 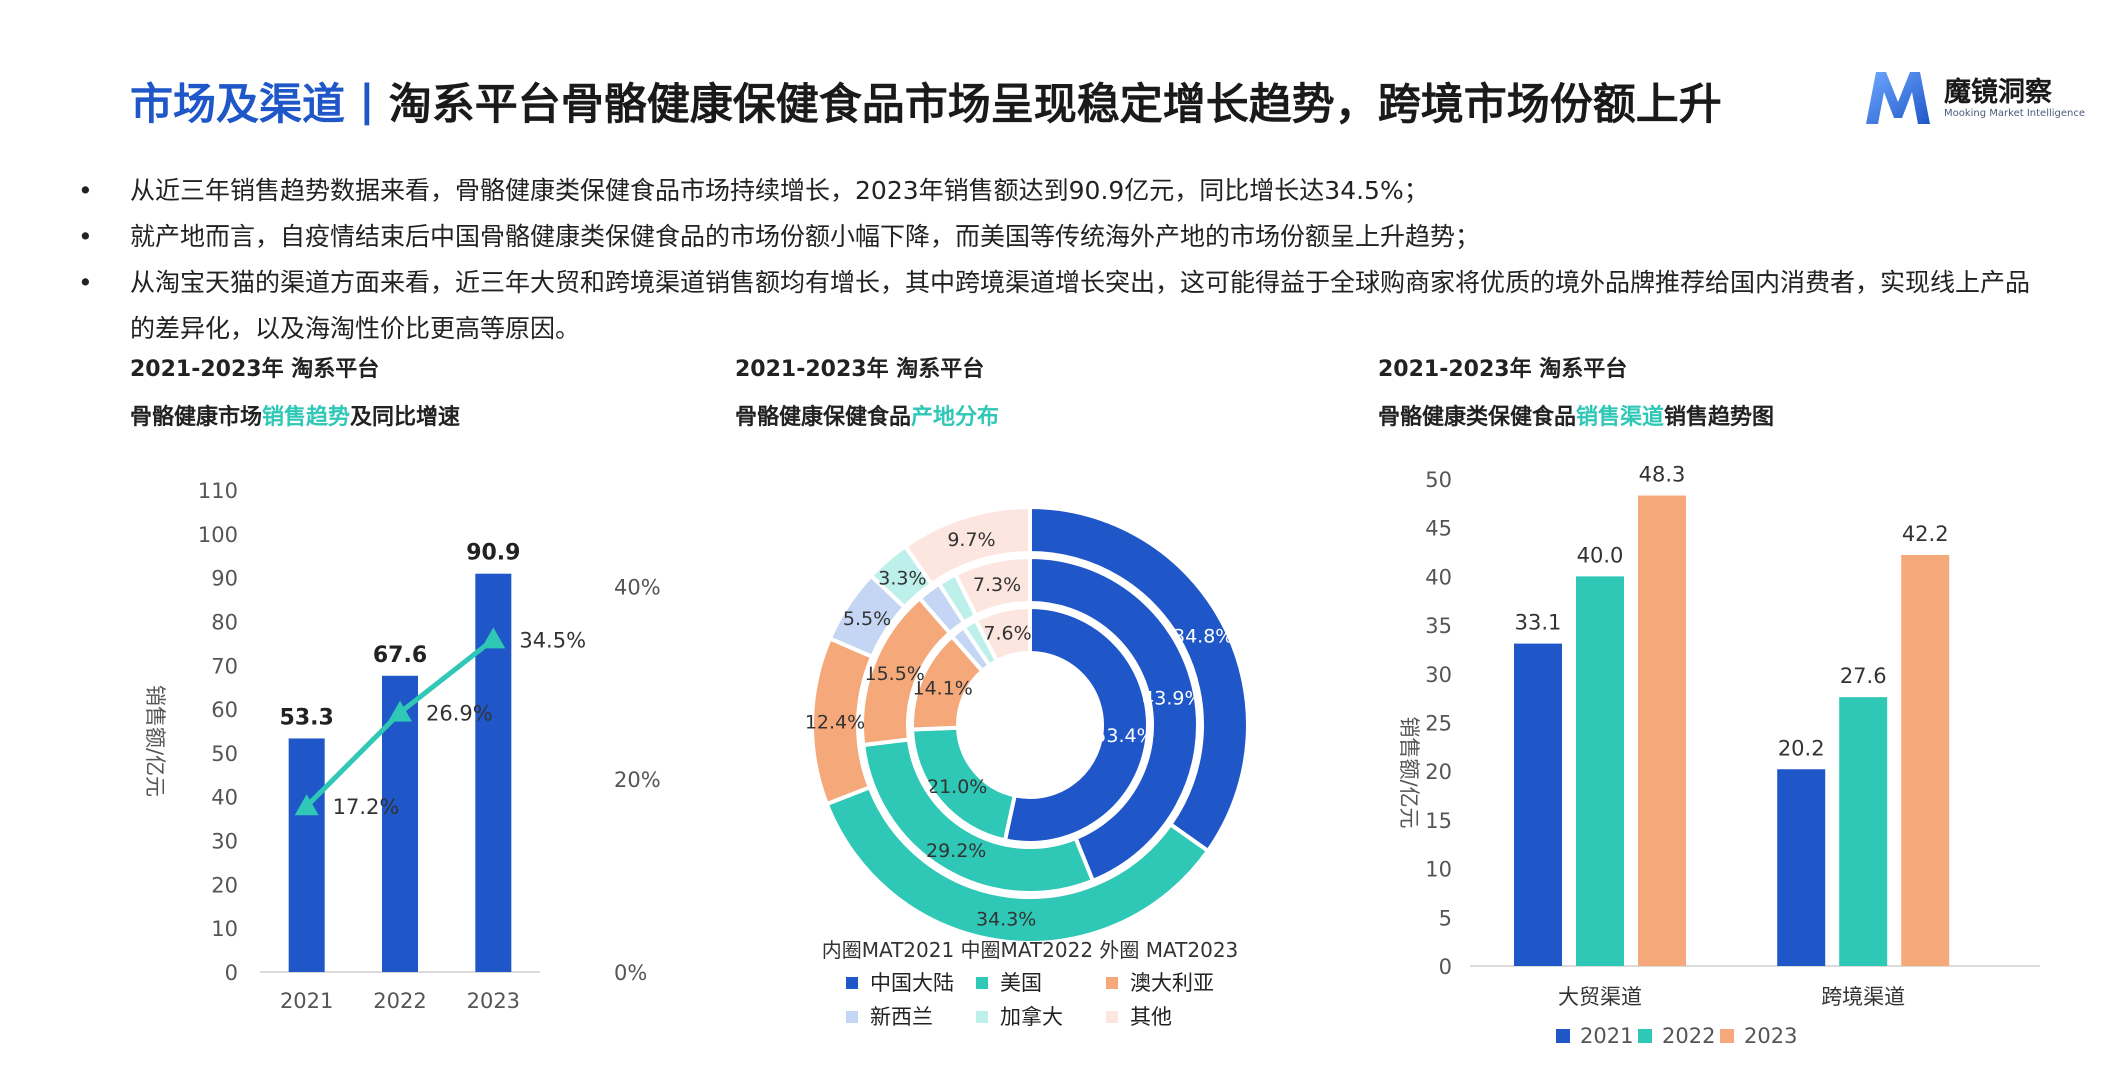 What do you see at coordinates (1998, 92) in the screenshot?
I see `logo-name: 魔镜洞察` at bounding box center [1998, 92].